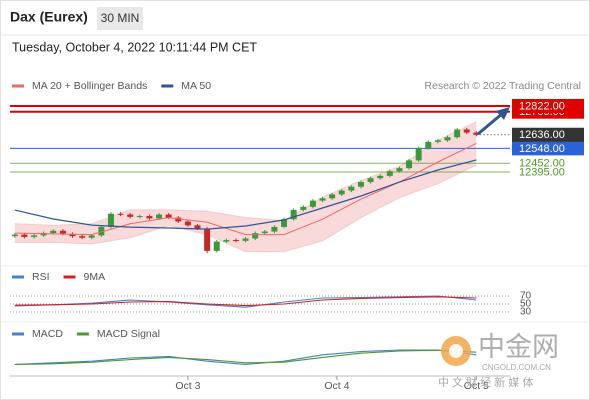 Image resolution: width=590 pixels, height=400 pixels. What do you see at coordinates (526, 296) in the screenshot?
I see `y-tick-label: 70` at bounding box center [526, 296].